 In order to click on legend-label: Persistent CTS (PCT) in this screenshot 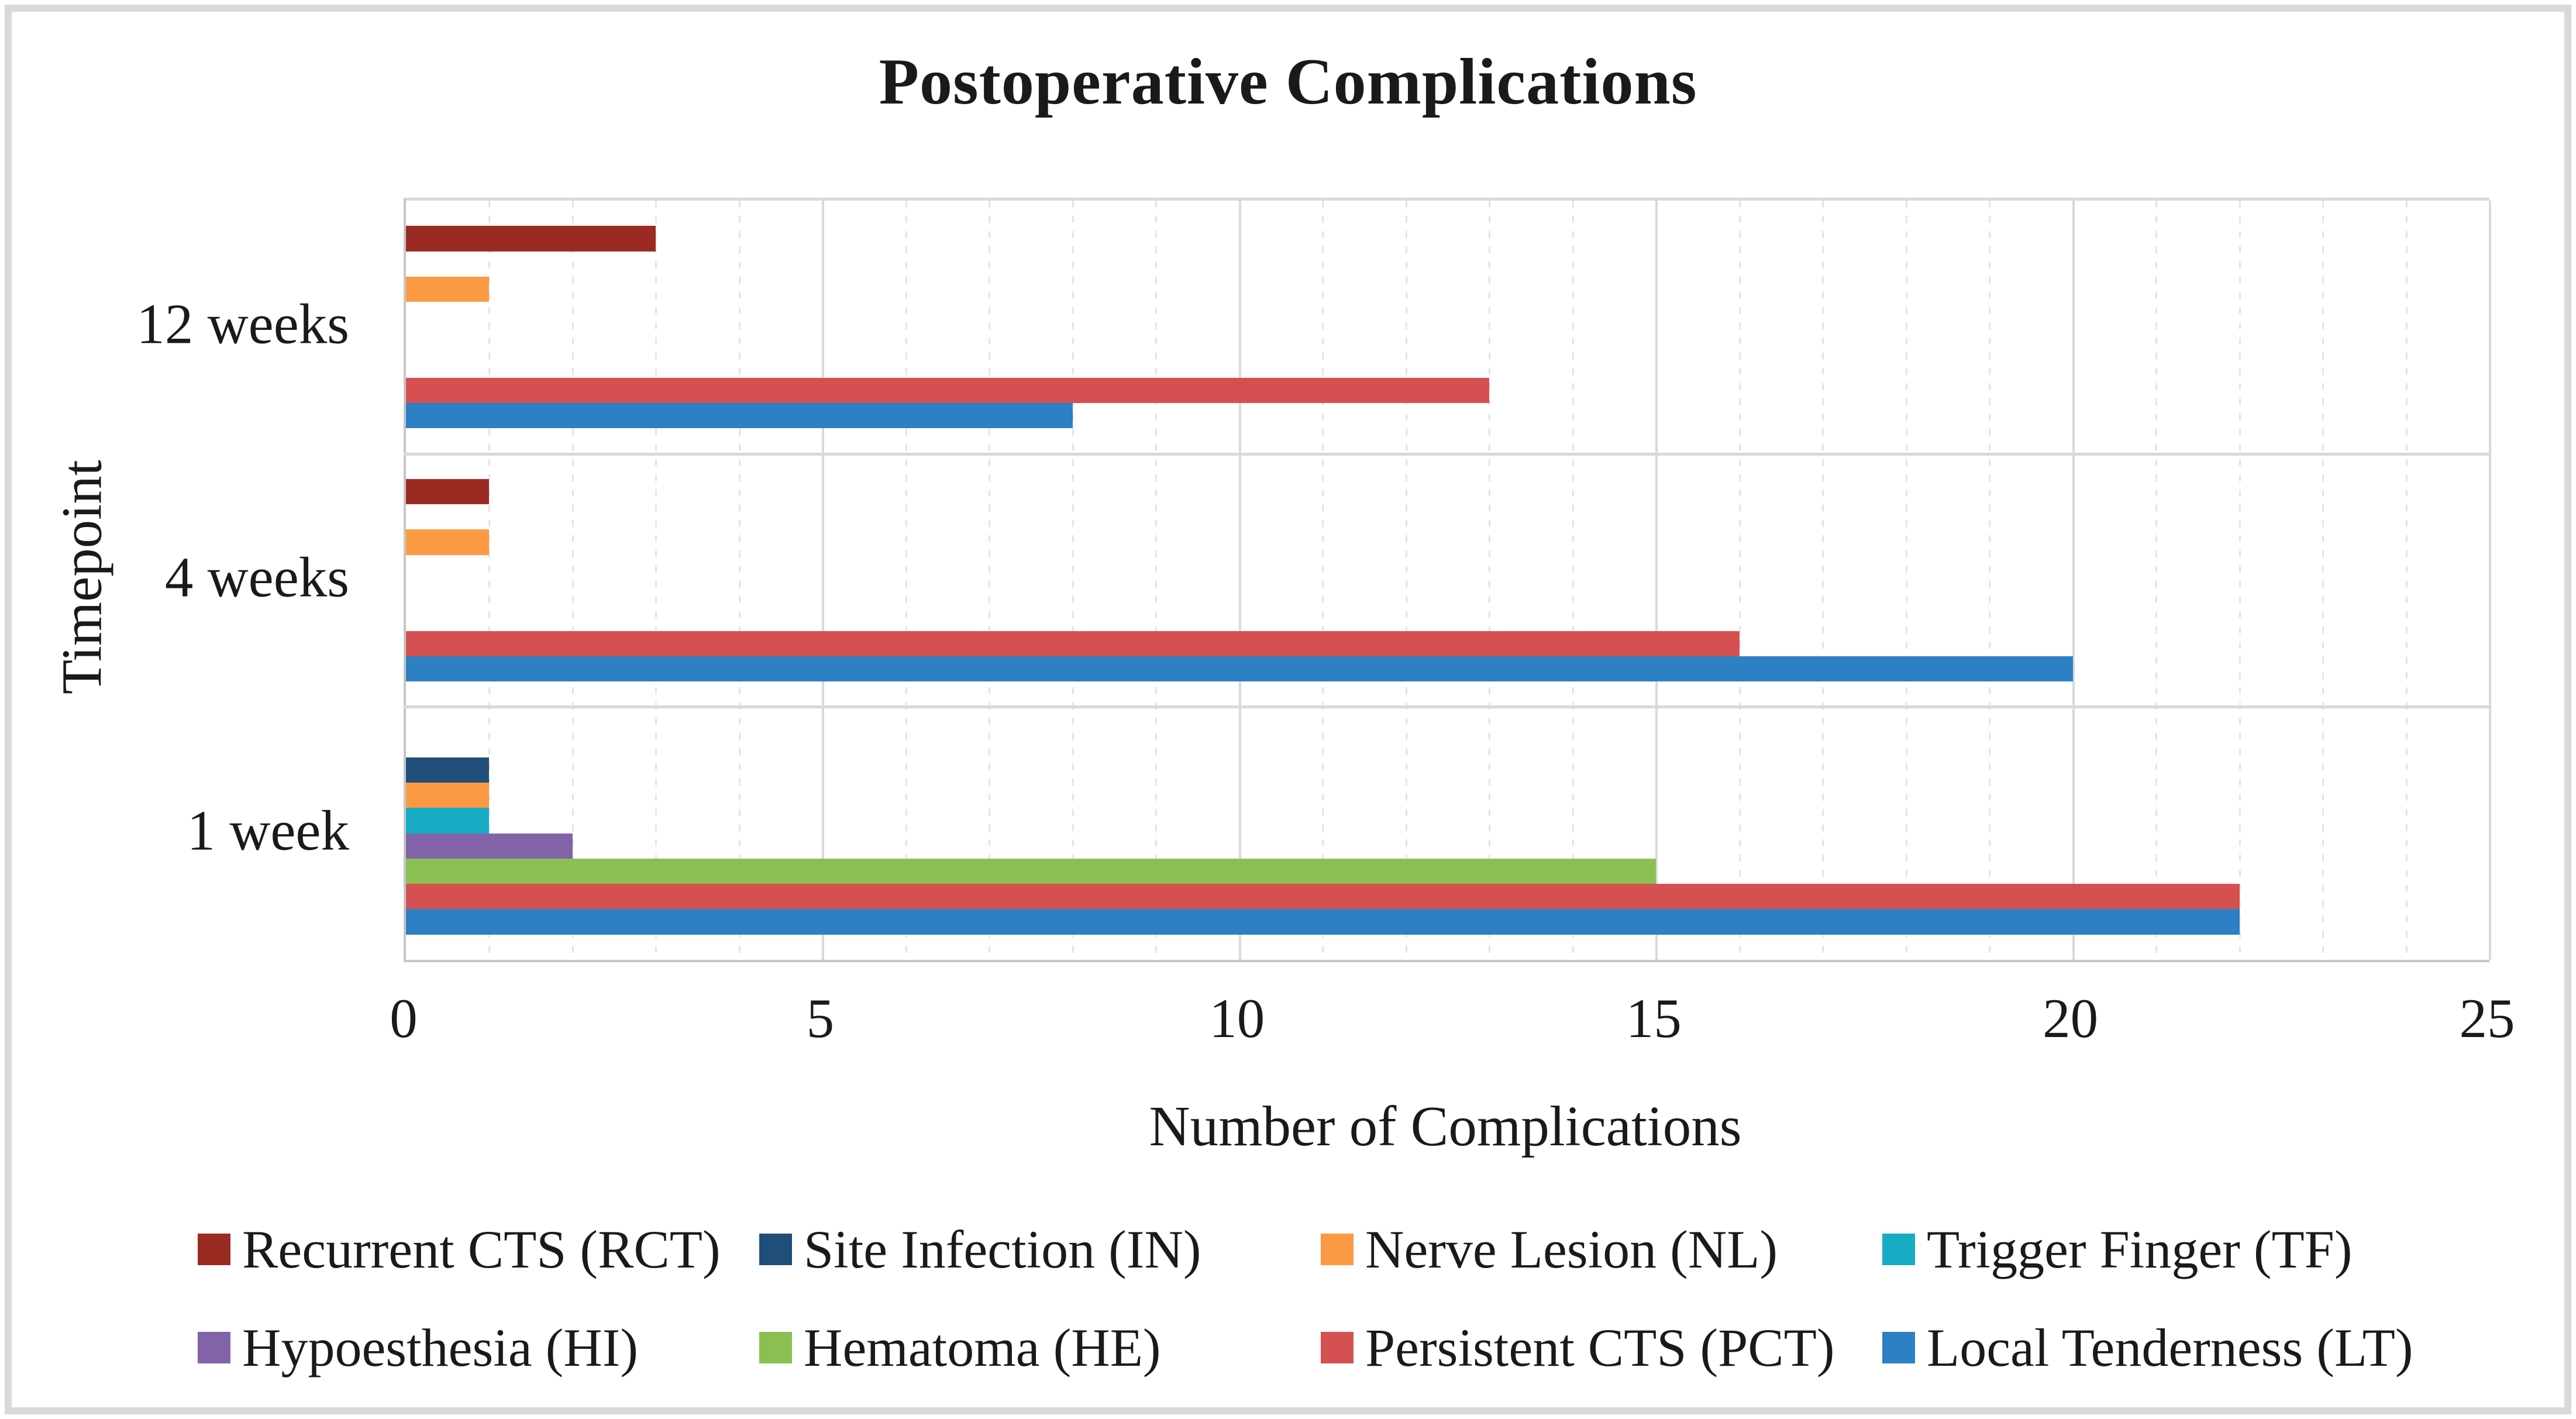, I will do `click(1600, 1347)`.